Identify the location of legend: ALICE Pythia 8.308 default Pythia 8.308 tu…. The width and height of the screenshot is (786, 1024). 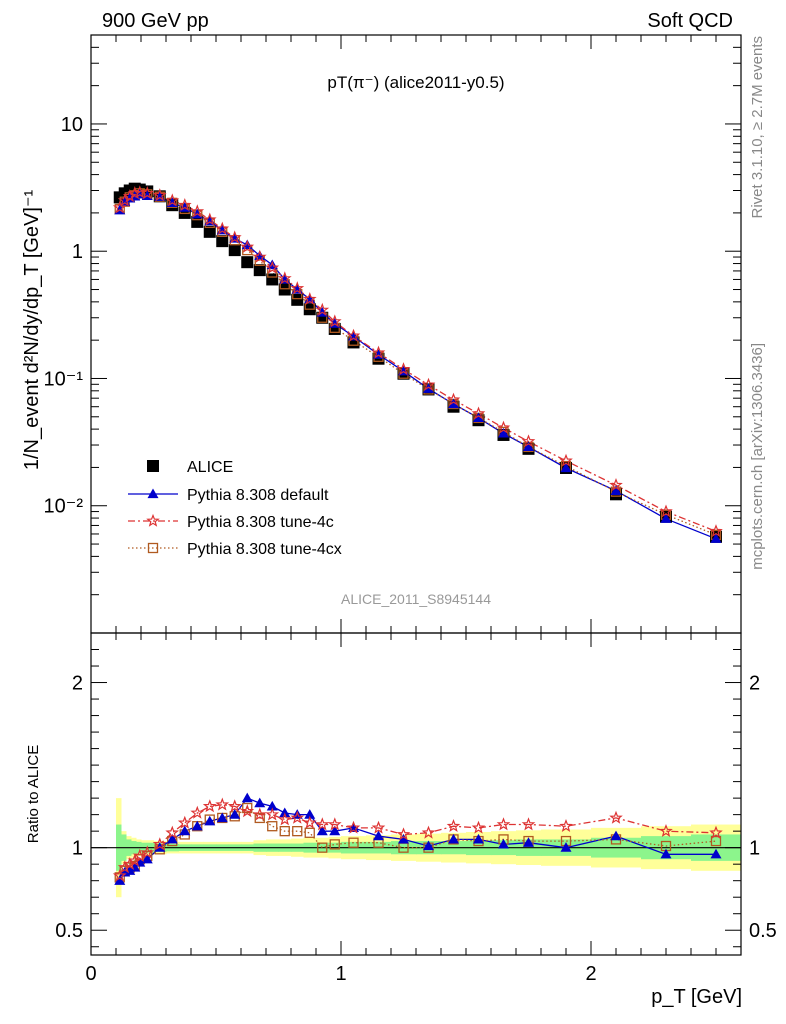
(235, 508).